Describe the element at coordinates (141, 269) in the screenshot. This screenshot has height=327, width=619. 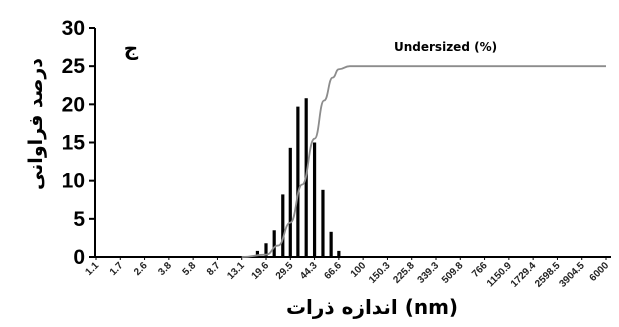
I see `x-tick-label: 2.6` at that location.